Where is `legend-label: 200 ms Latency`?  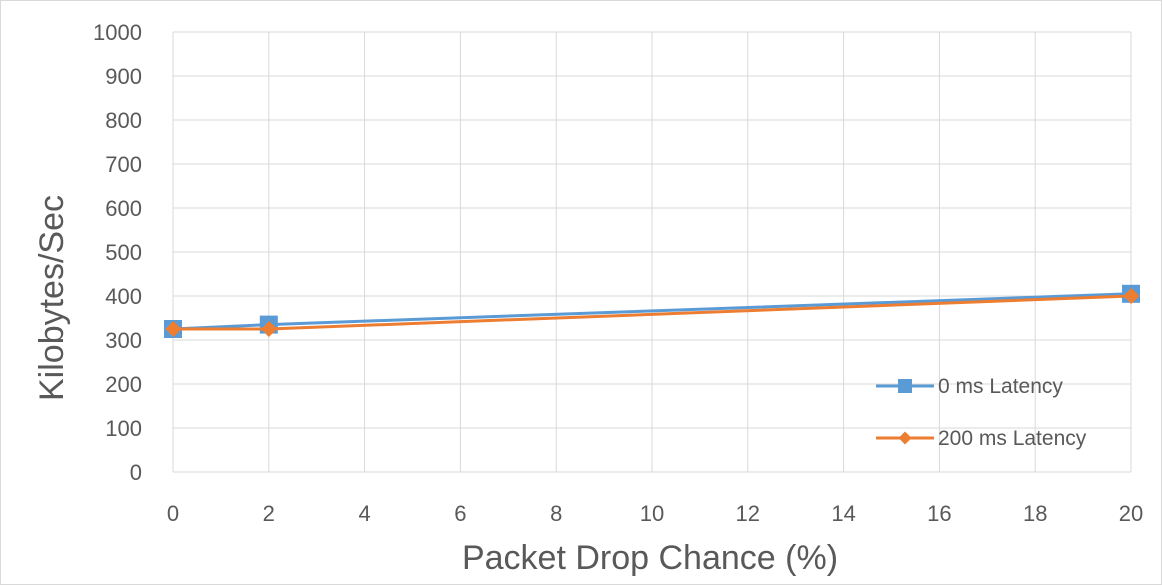 legend-label: 200 ms Latency is located at coordinates (1012, 438).